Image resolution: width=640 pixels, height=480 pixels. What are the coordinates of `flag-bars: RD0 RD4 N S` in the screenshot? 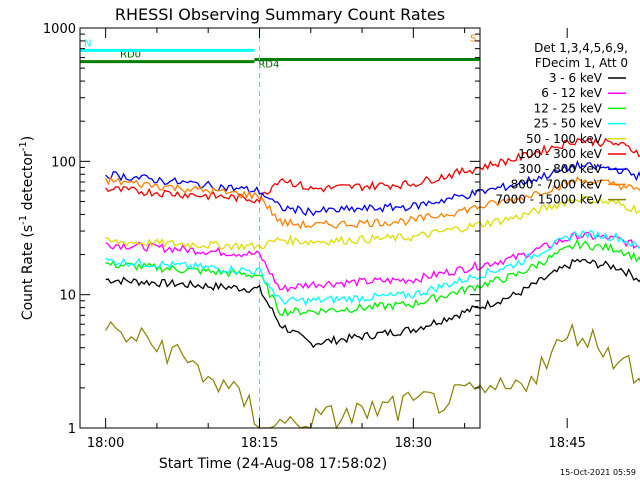 It's located at (280, 52).